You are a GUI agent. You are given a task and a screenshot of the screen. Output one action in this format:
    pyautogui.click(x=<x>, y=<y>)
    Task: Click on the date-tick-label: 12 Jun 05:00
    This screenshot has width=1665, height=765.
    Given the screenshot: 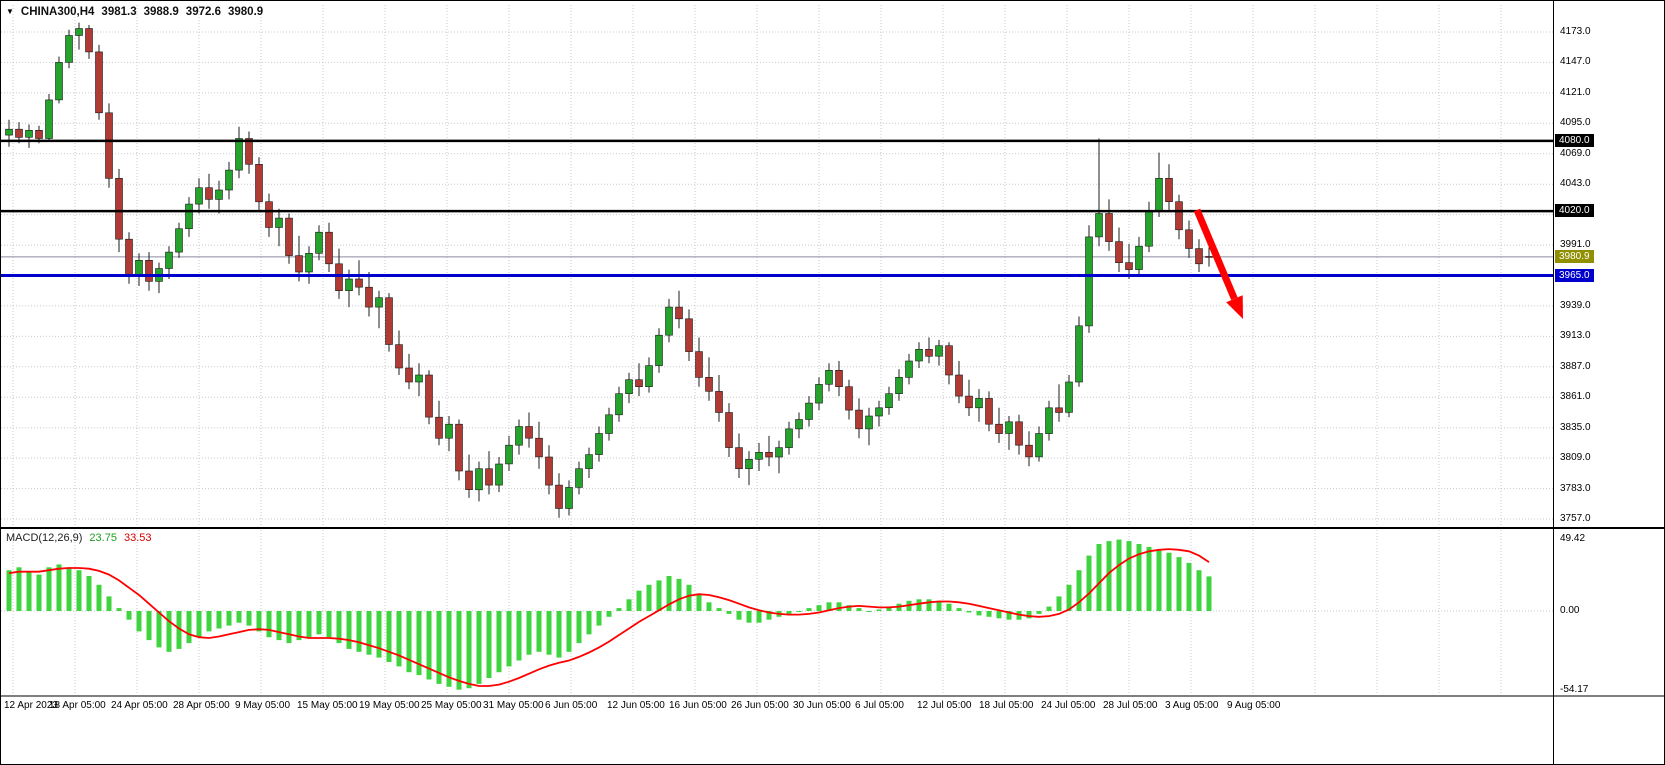 What is the action you would take?
    pyautogui.click(x=636, y=705)
    